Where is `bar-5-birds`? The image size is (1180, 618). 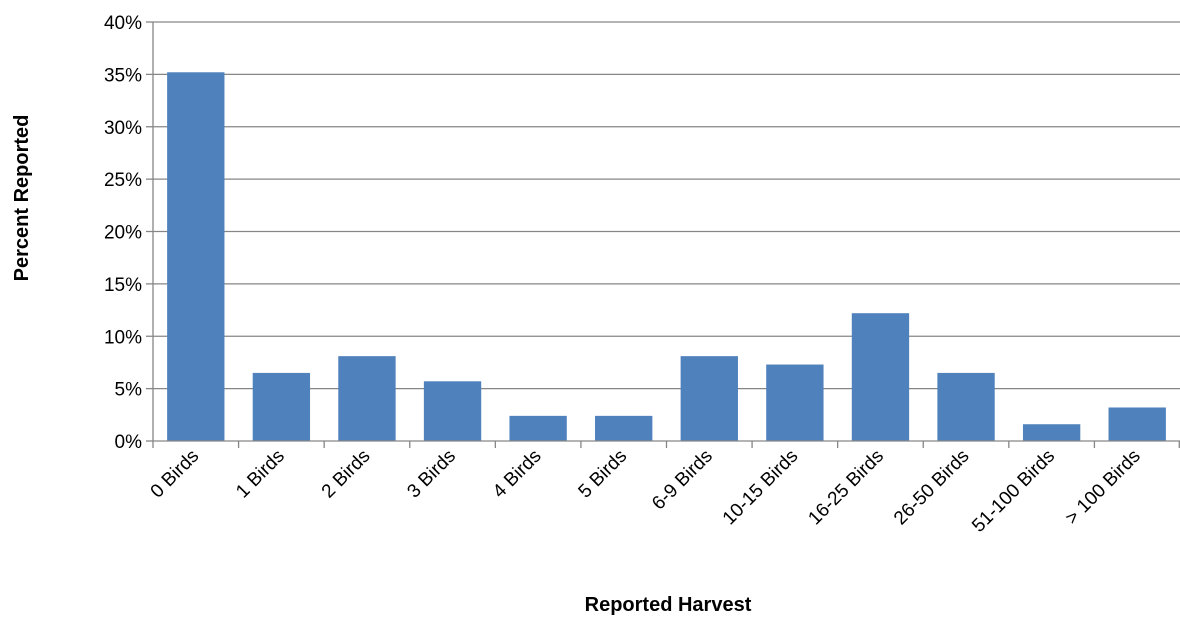 bar-5-birds is located at coordinates (624, 428).